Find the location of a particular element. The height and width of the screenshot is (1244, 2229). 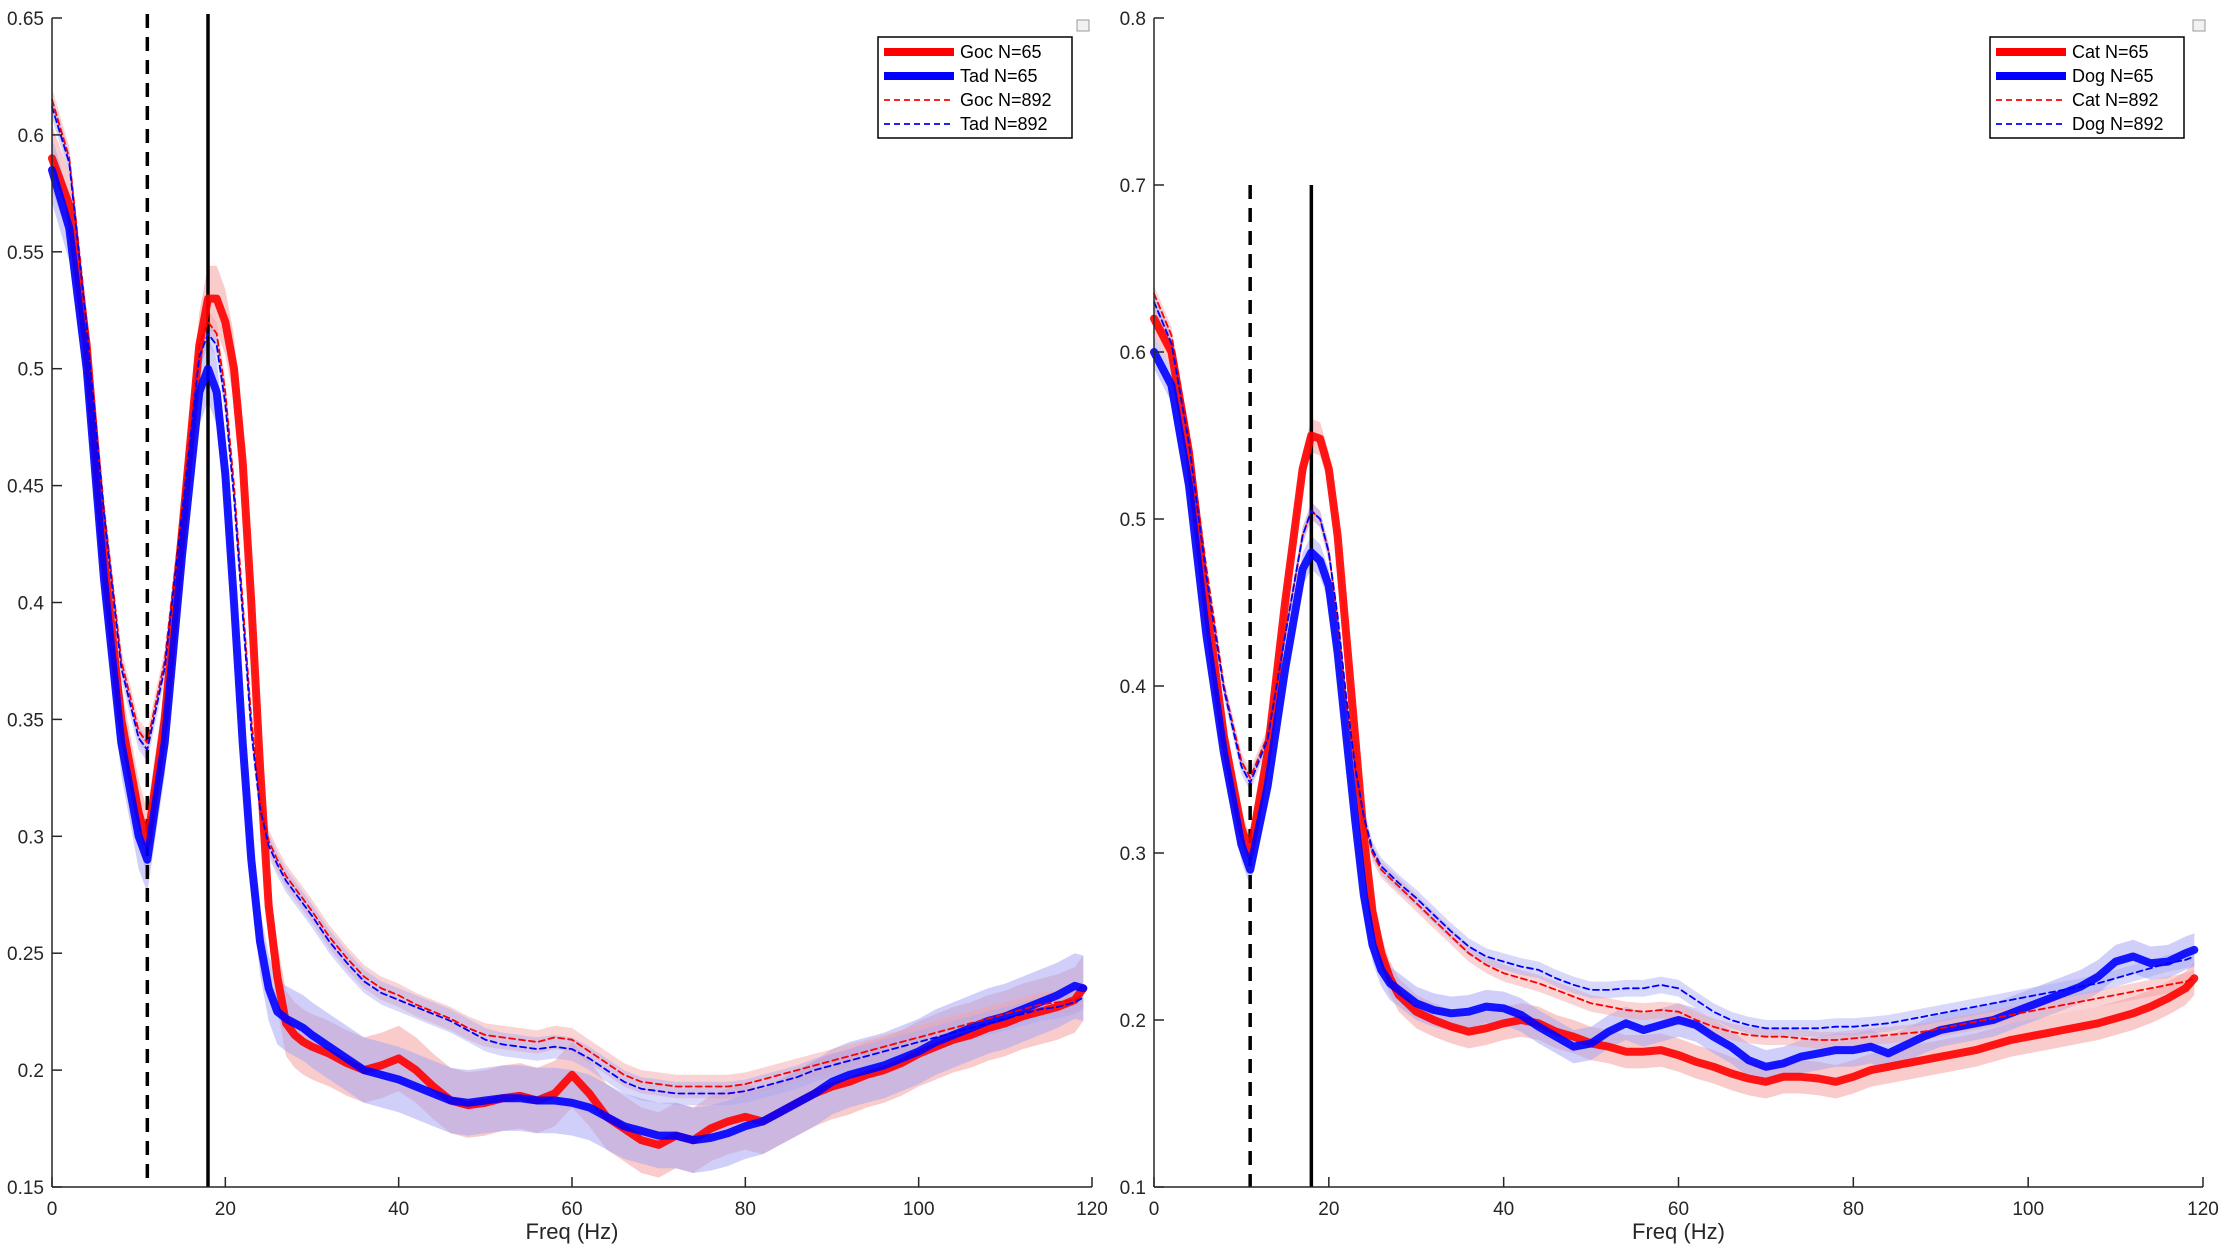

legend: Cat N=65 Dog N=65 Cat N=892 Dog N=892 is located at coordinates (2087, 87).